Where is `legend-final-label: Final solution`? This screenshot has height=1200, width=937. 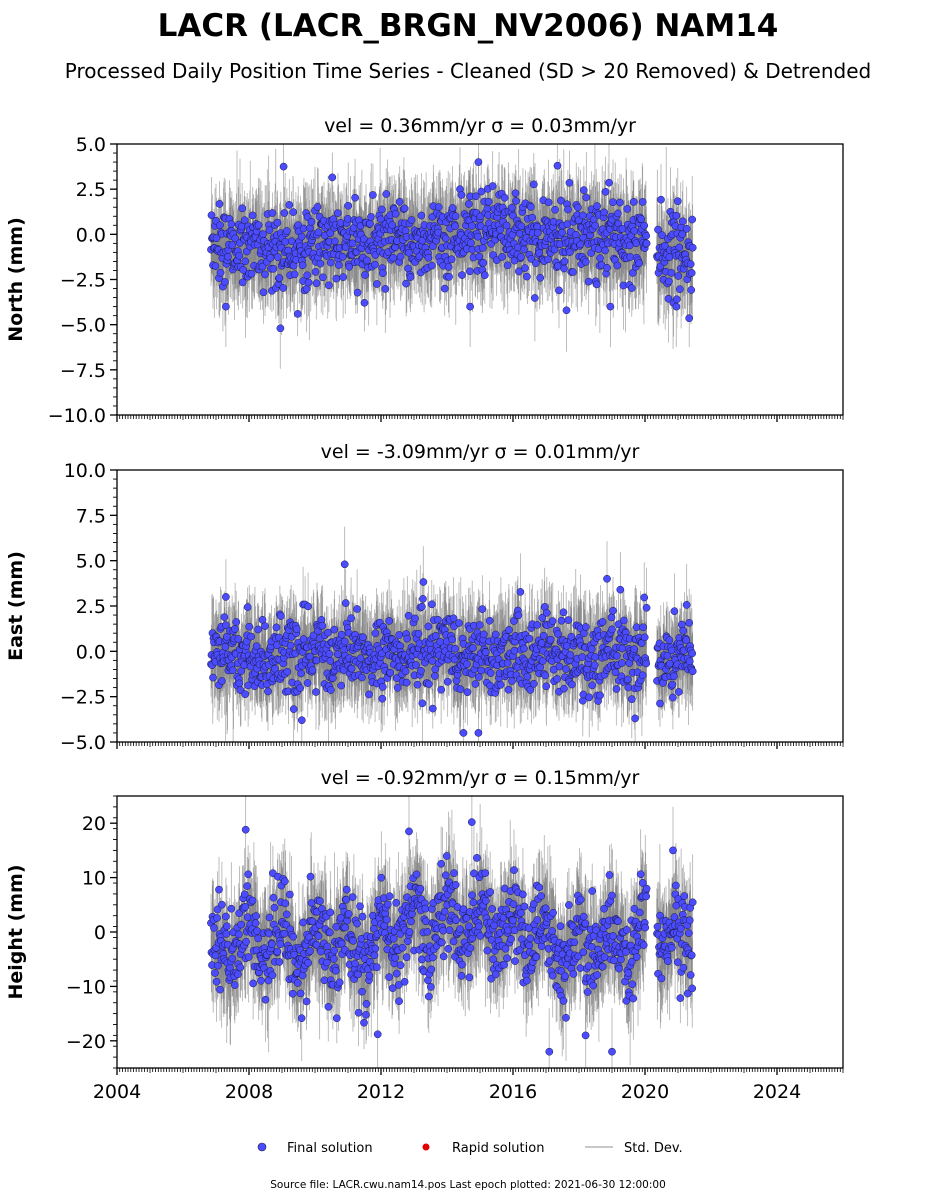 legend-final-label: Final solution is located at coordinates (330, 1148).